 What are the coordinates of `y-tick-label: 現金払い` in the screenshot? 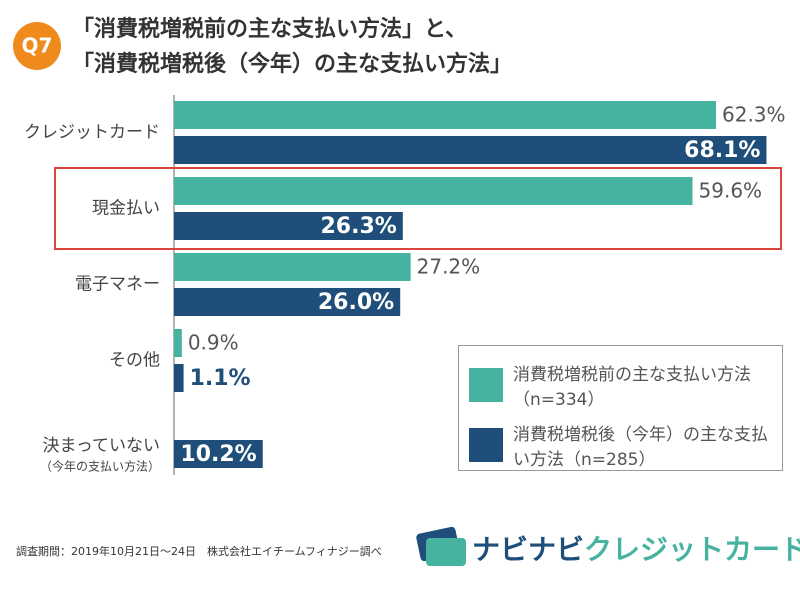 It's located at (126, 209).